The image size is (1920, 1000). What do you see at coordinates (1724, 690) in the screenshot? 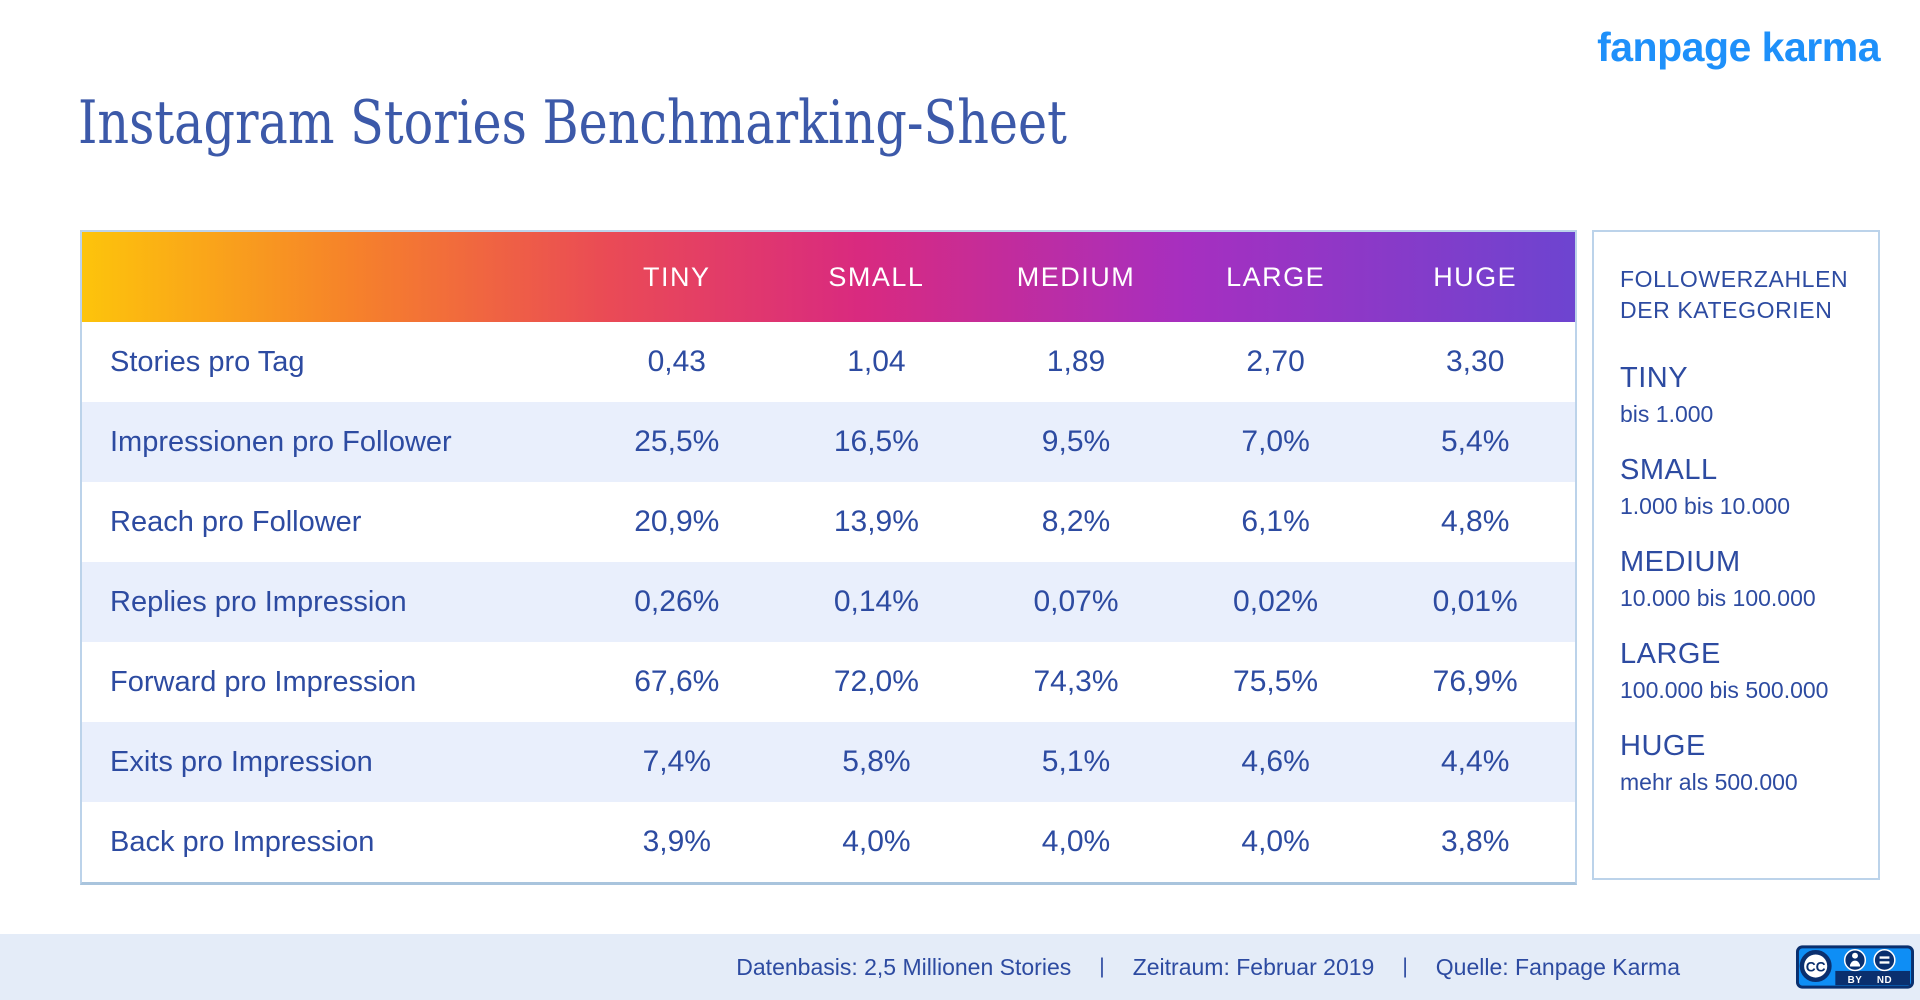
I see `legend-item-range: 100.000 bis 500.000` at bounding box center [1724, 690].